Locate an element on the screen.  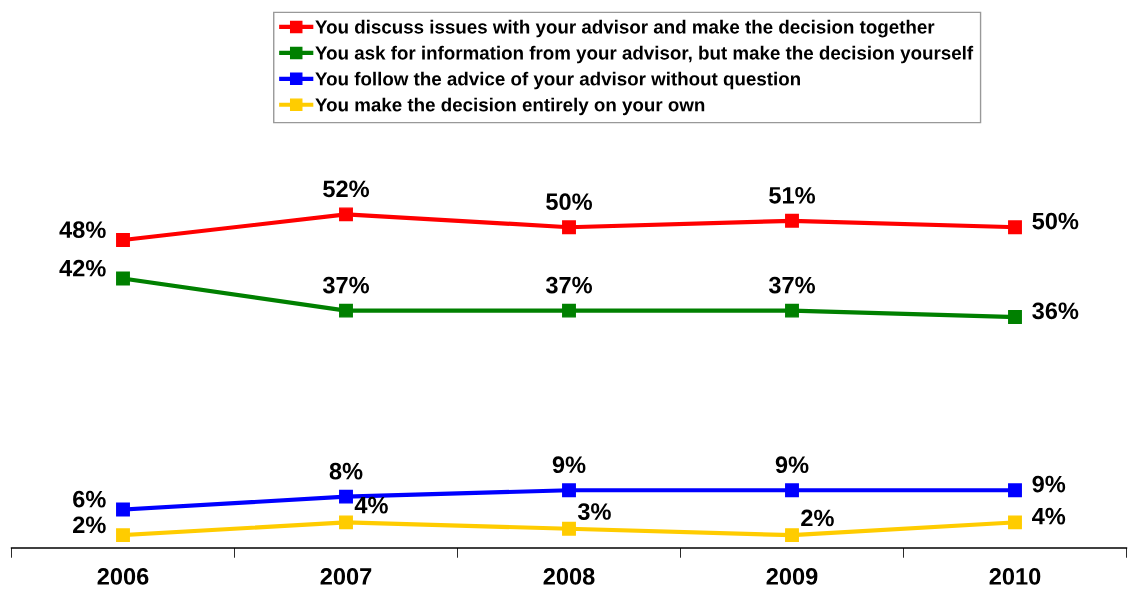
x-tick-label: 2007 is located at coordinates (346, 576).